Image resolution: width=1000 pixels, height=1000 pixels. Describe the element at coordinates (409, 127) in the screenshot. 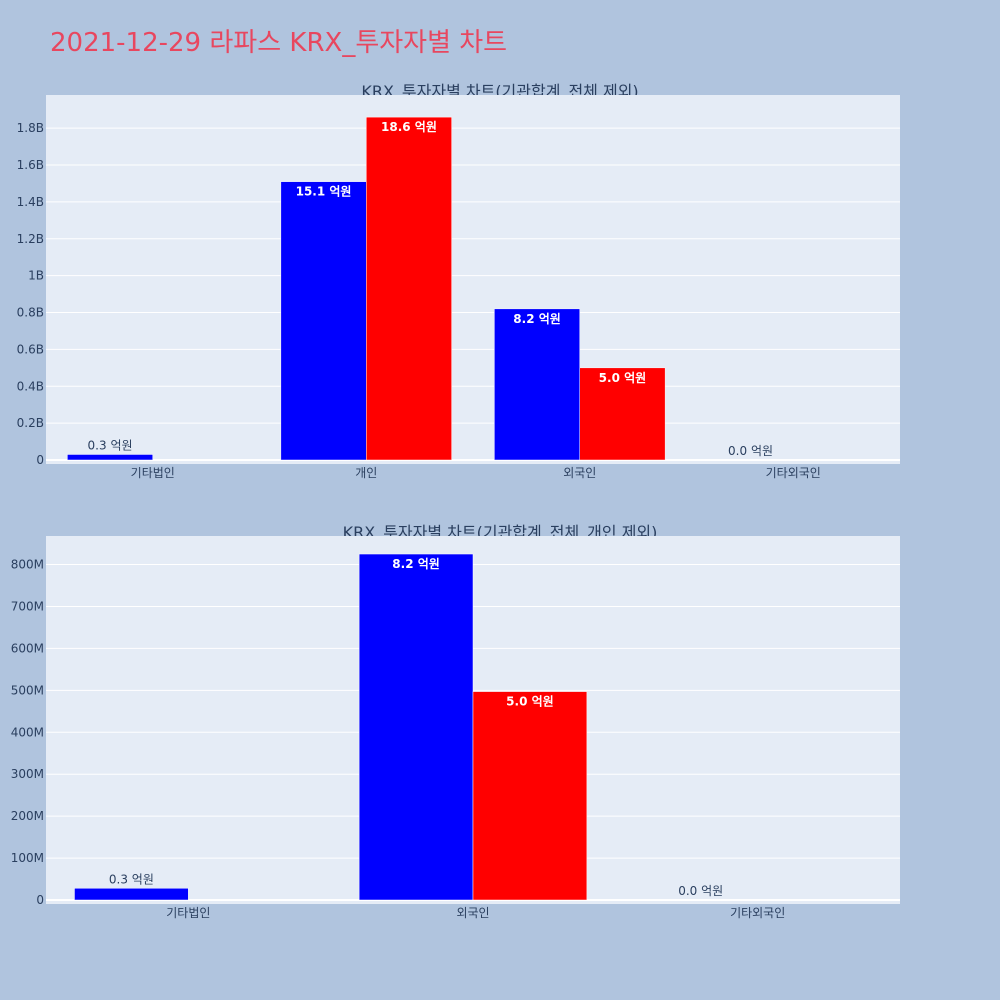

I see `data-label: 18.6 억원` at that location.